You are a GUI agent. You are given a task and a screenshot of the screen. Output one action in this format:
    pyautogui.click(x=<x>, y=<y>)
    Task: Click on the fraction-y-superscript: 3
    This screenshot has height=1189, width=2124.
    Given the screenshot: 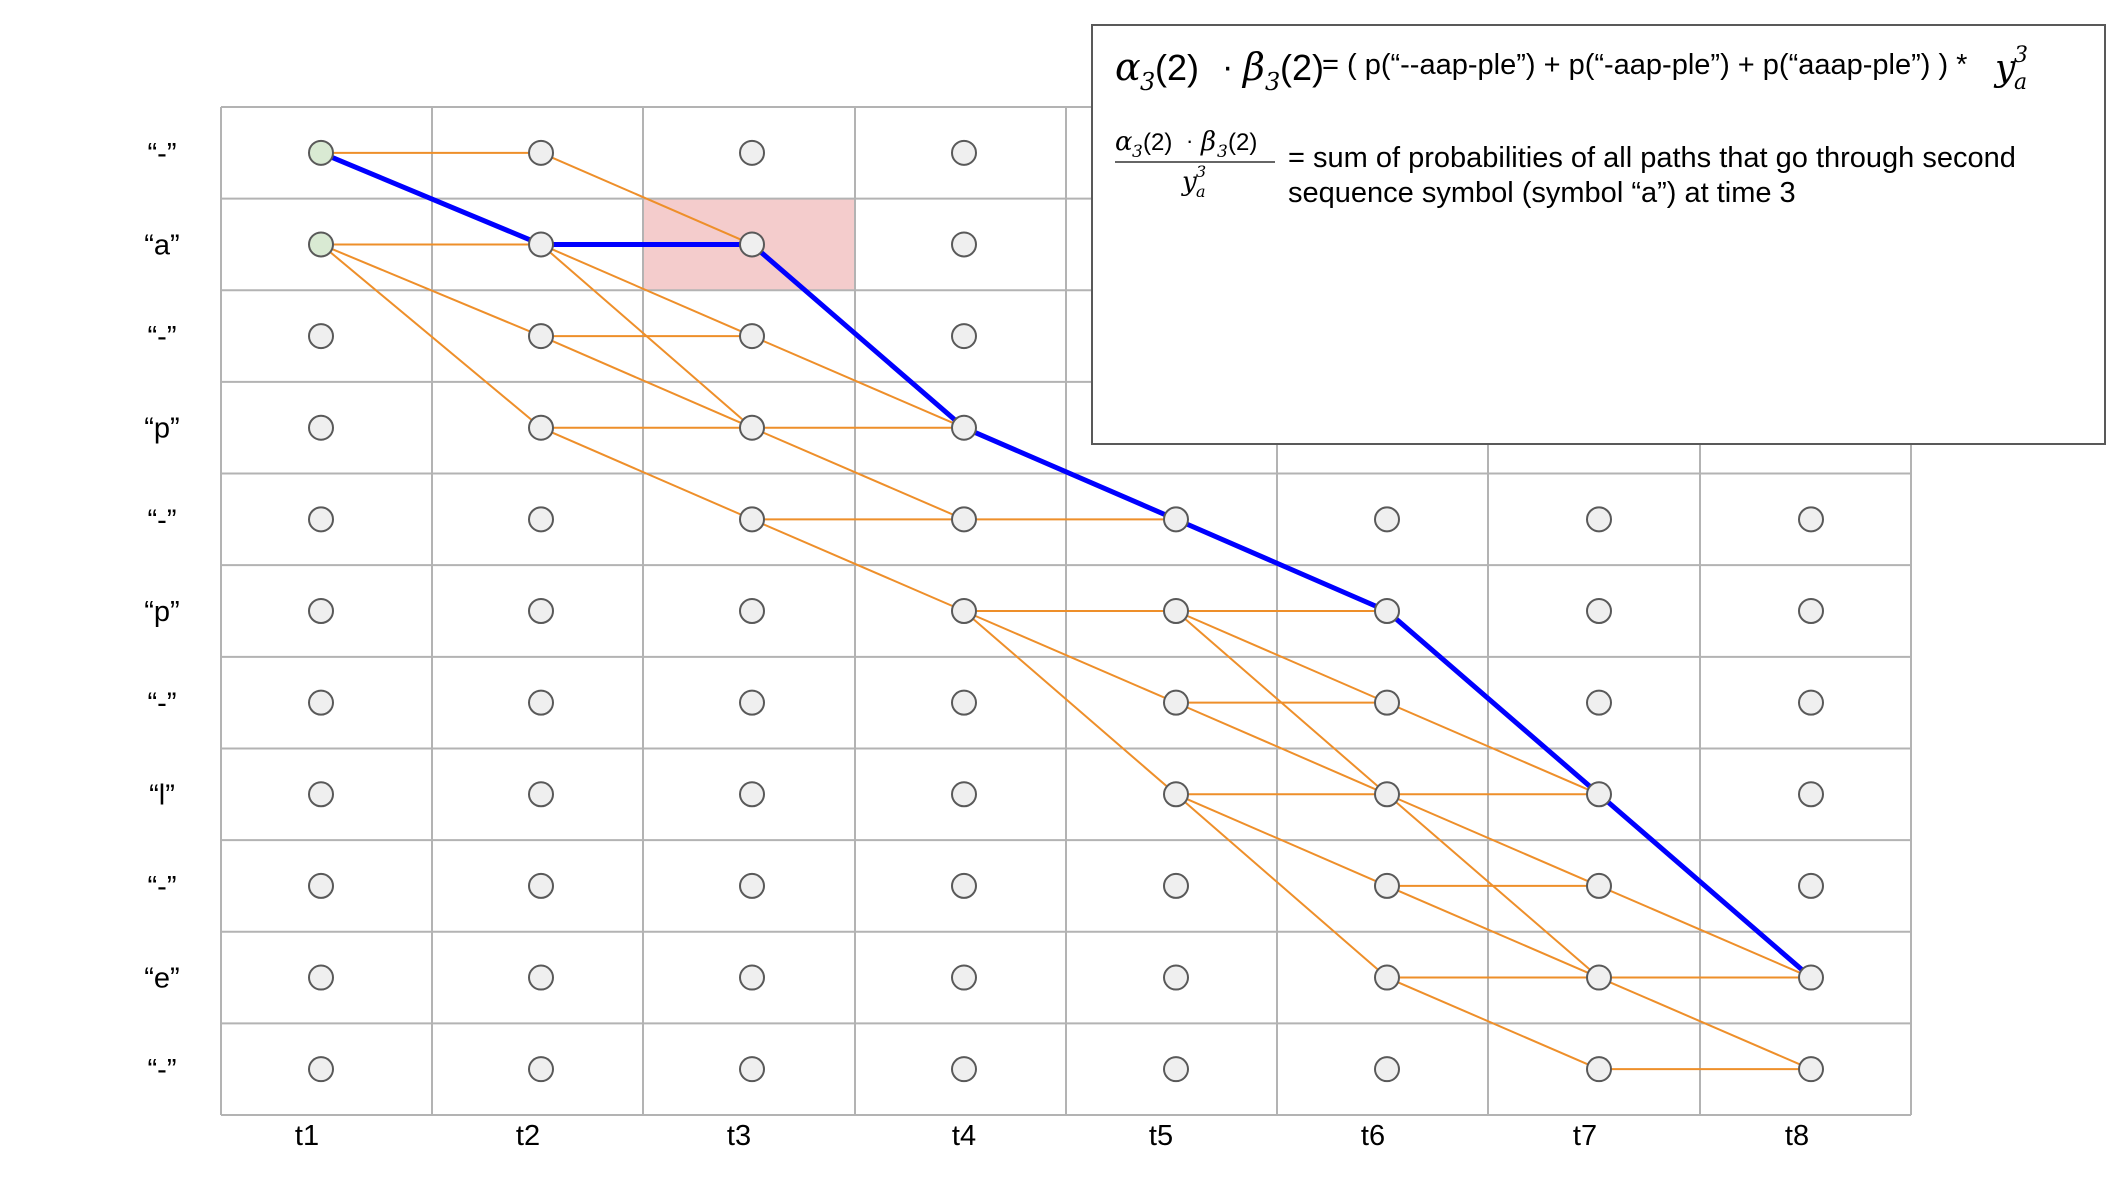 What is the action you would take?
    pyautogui.click(x=1201, y=171)
    